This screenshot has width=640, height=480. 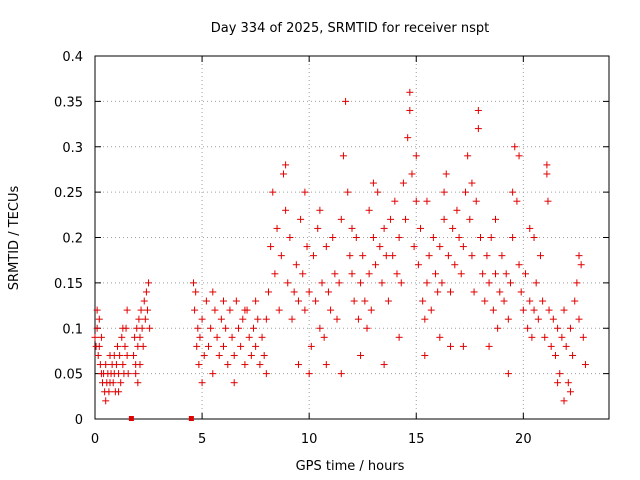 I want to click on y-tick-label: 0, so click(x=79, y=420).